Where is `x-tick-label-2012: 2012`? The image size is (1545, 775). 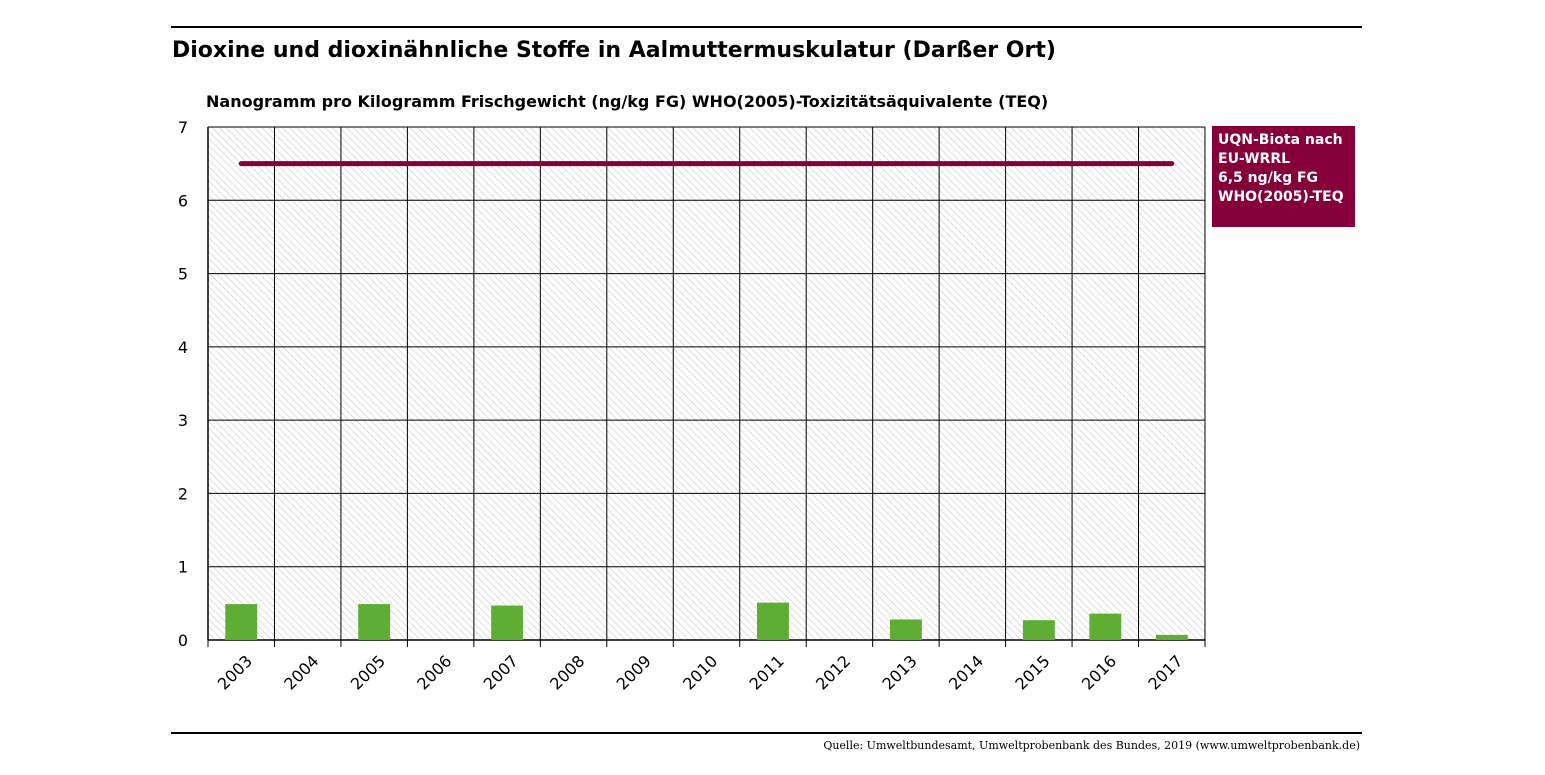 x-tick-label-2012: 2012 is located at coordinates (833, 672).